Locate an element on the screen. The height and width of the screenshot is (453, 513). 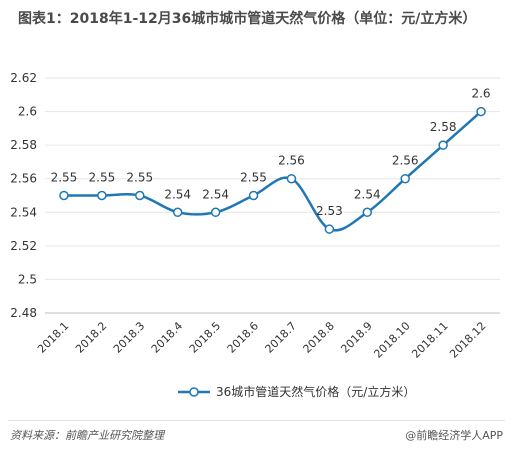
source-note: 资料来源：前瞻产业研究院整理 is located at coordinates (87, 435).